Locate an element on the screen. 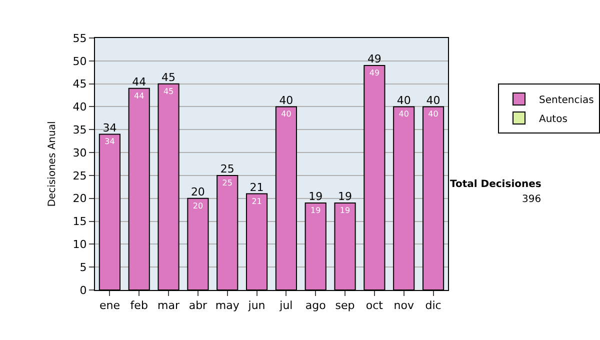 This screenshot has width=600, height=340. data-label: 20 is located at coordinates (198, 205).